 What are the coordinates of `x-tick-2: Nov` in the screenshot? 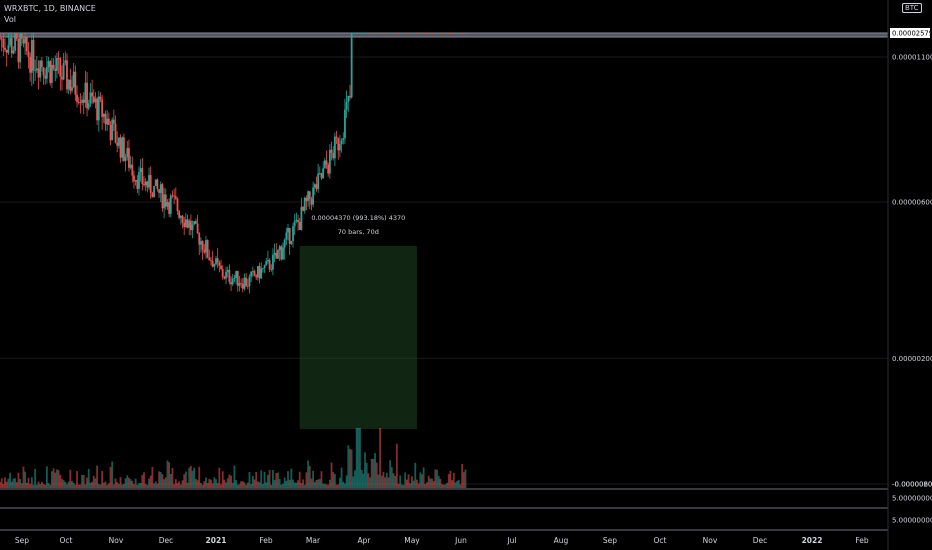 It's located at (116, 540).